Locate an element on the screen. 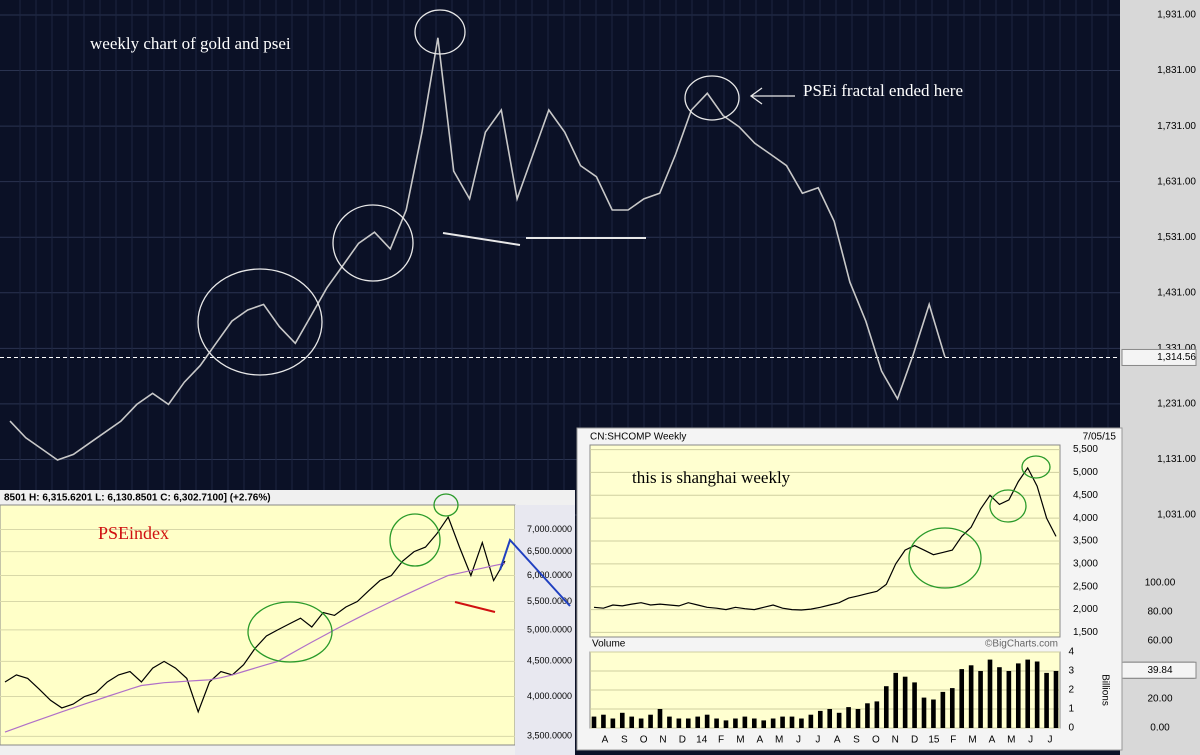  axis-strip is located at coordinates (1160, 377).